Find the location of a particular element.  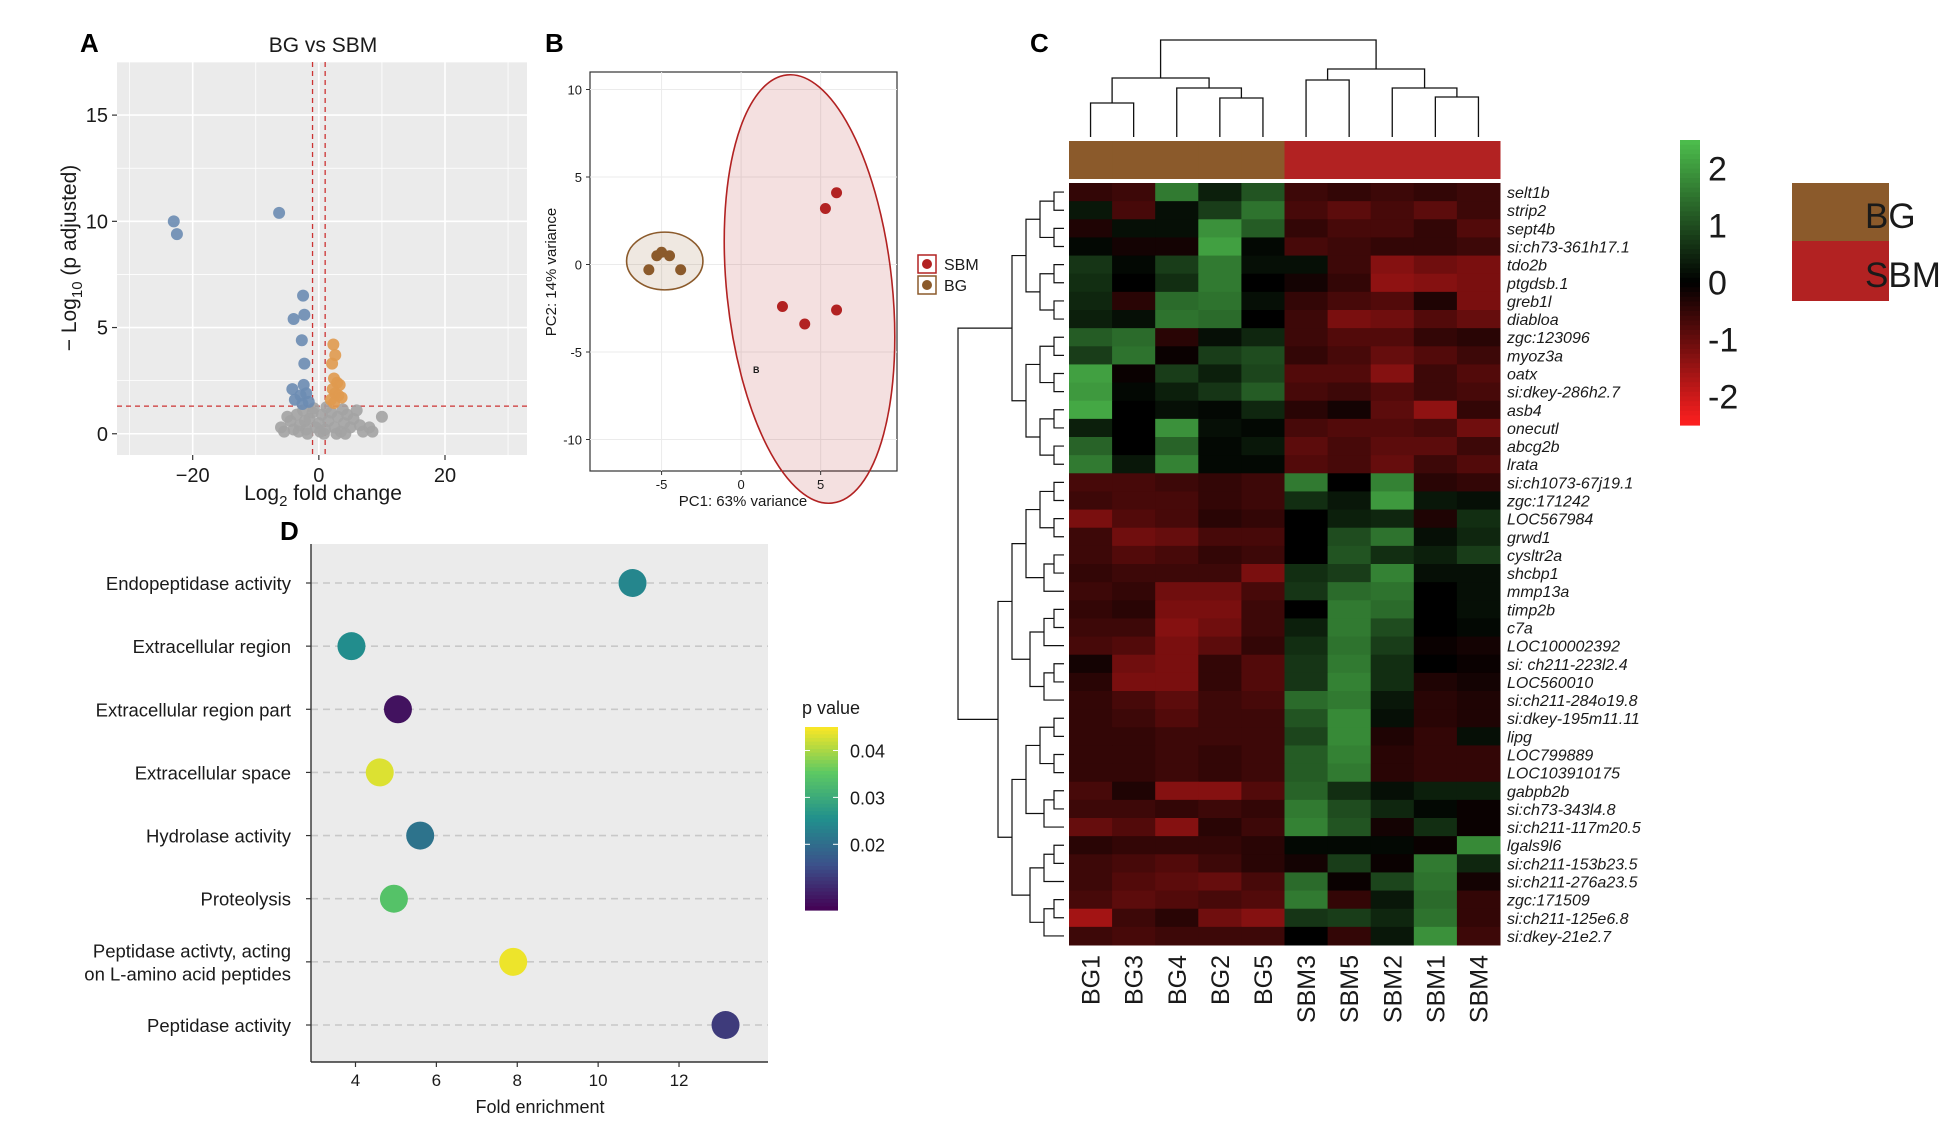

heatmap-group-cell-sbm is located at coordinates (1478, 160).